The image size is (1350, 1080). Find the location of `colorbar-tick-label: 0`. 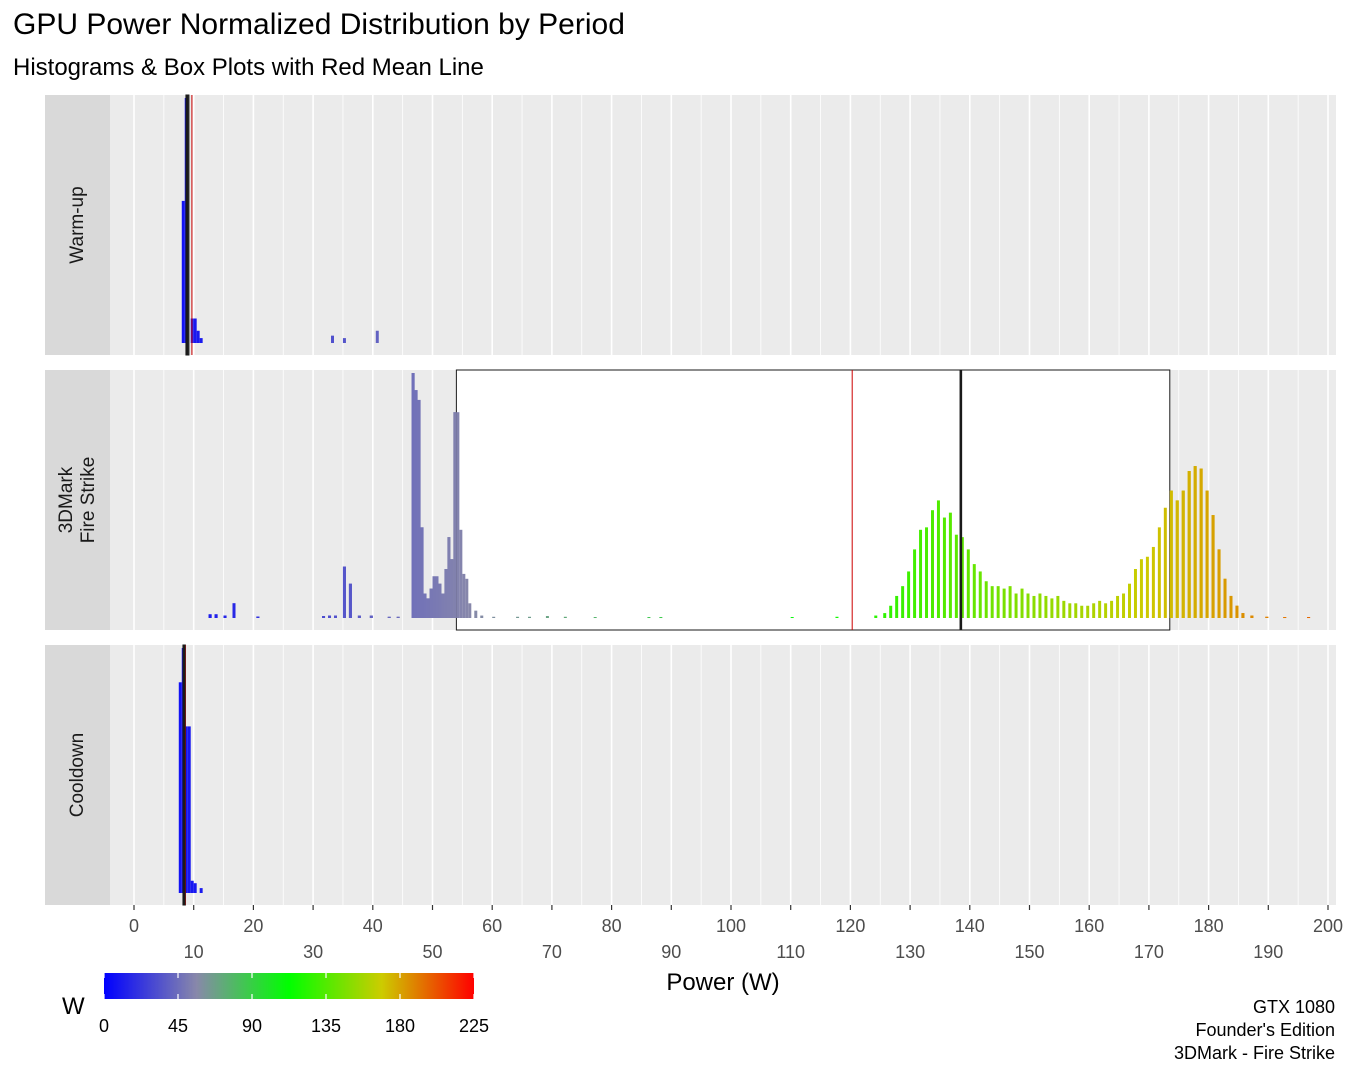

colorbar-tick-label: 0 is located at coordinates (104, 1026).